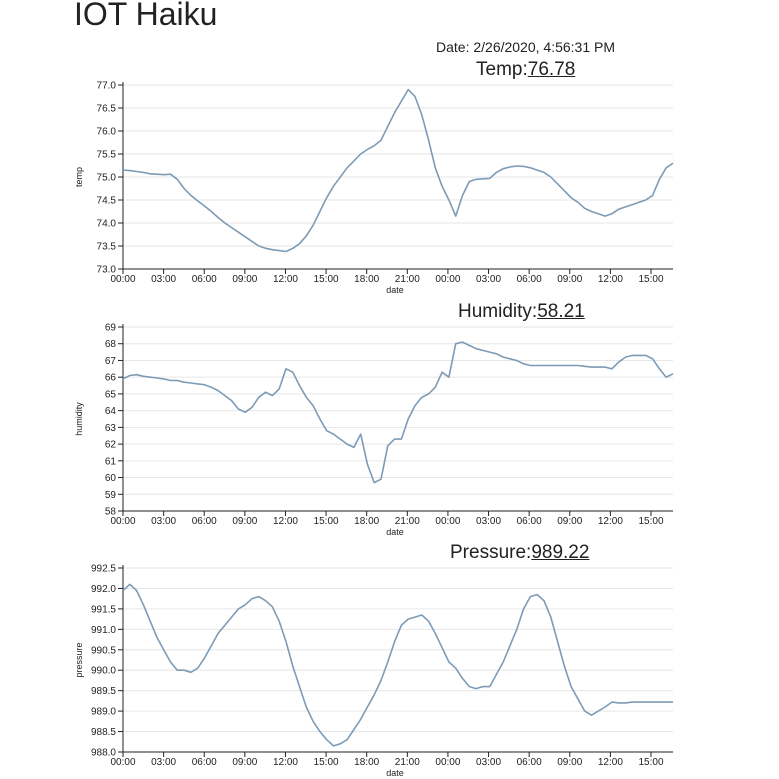 This screenshot has width=779, height=779. Describe the element at coordinates (103, 569) in the screenshot. I see `pressure-y-tick-label: 992.5` at that location.